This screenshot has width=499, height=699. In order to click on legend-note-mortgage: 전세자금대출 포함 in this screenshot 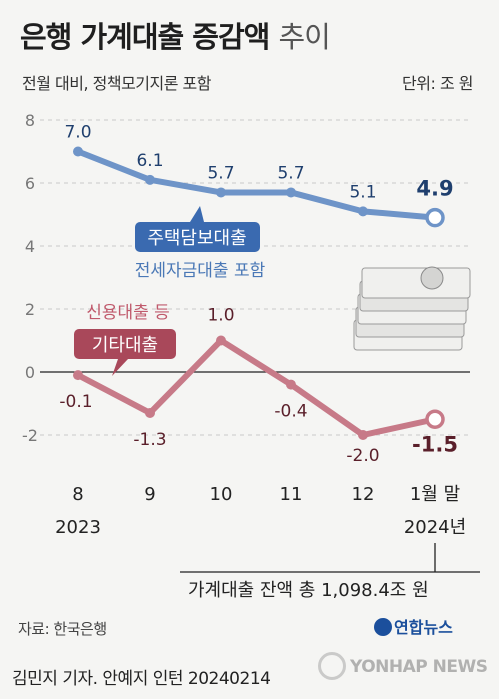, I will do `click(200, 271)`.